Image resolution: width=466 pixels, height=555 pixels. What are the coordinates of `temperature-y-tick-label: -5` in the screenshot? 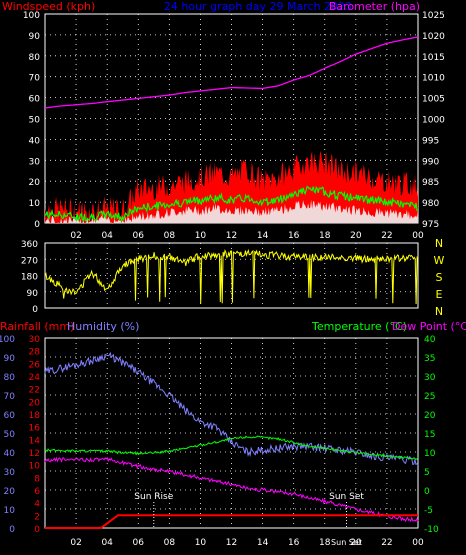 It's located at (428, 511).